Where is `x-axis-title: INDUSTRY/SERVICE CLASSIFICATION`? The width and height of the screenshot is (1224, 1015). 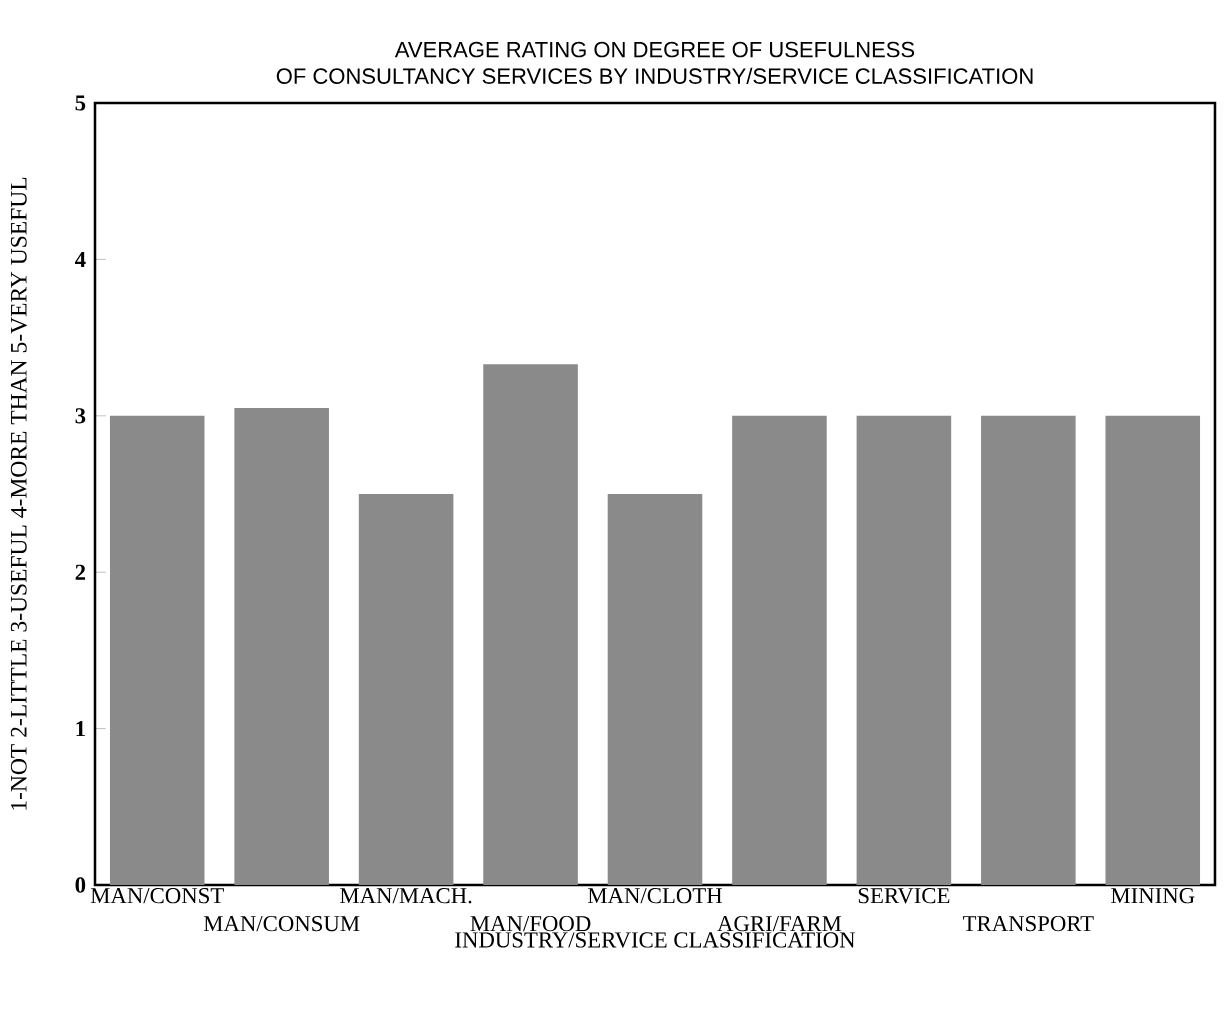
x-axis-title: INDUSTRY/SERVICE CLASSIFICATION is located at coordinates (655, 940).